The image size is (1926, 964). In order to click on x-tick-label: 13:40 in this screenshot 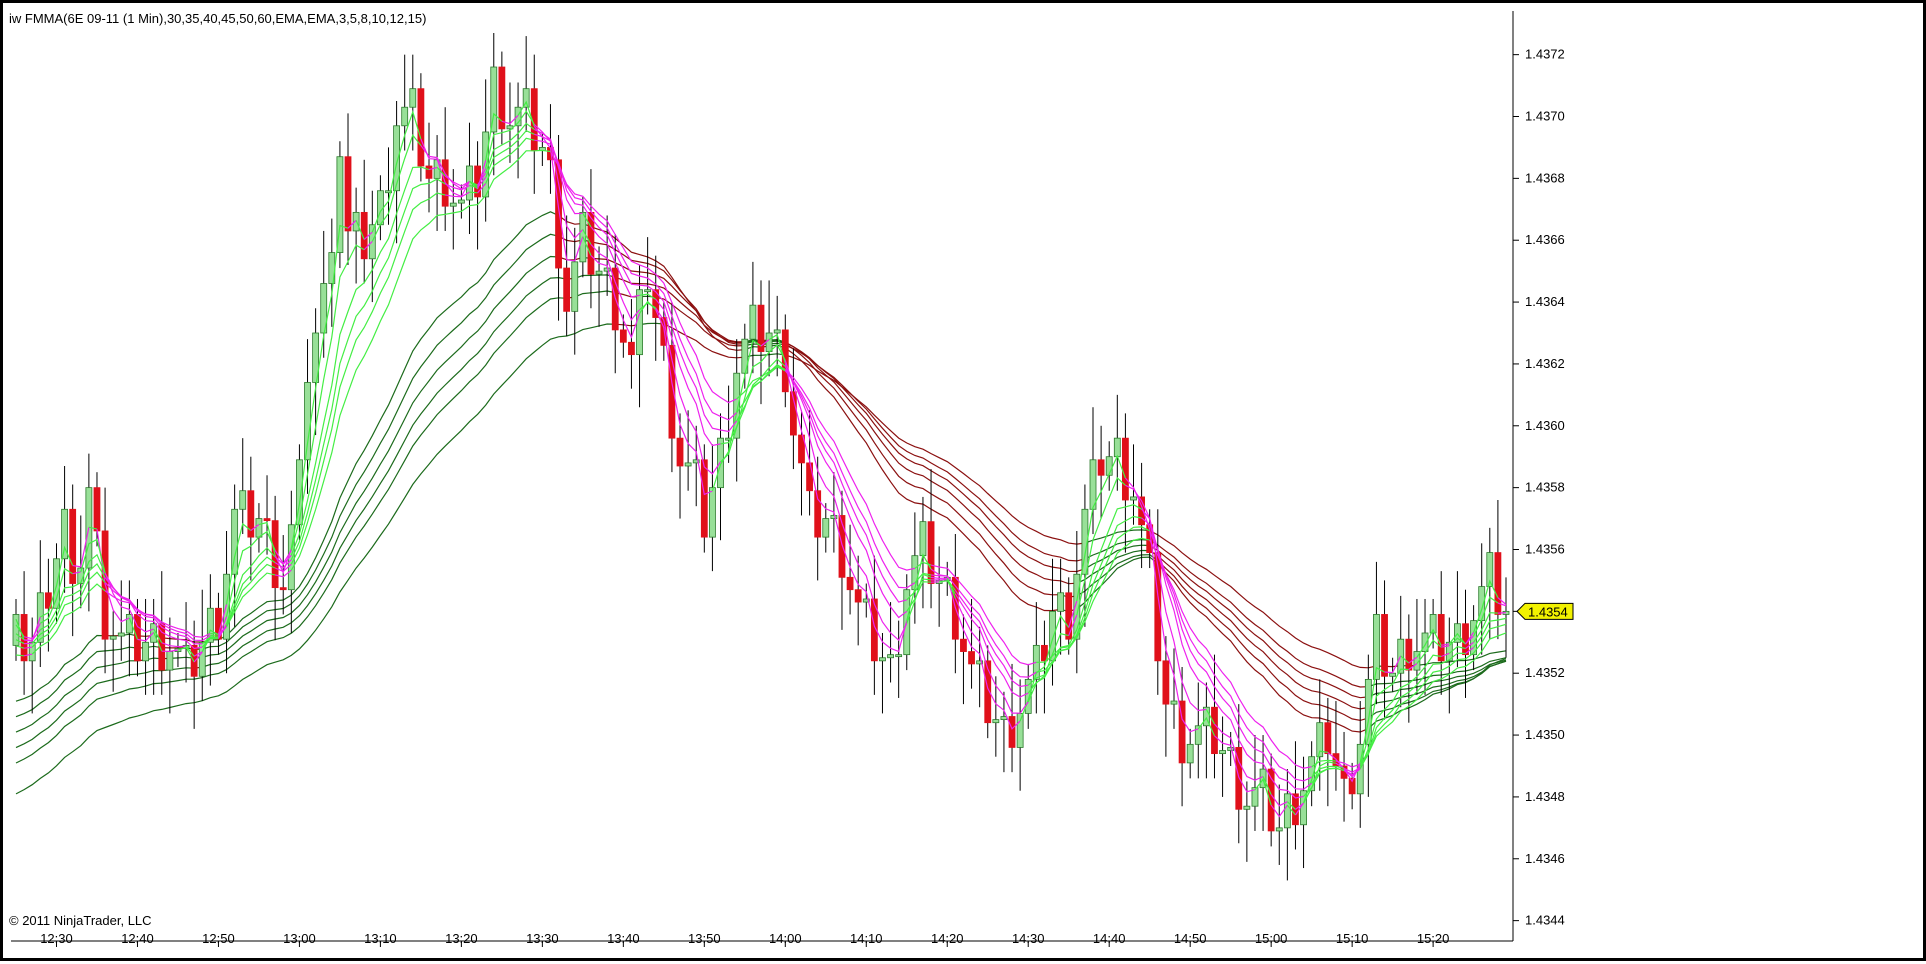, I will do `click(623, 938)`.